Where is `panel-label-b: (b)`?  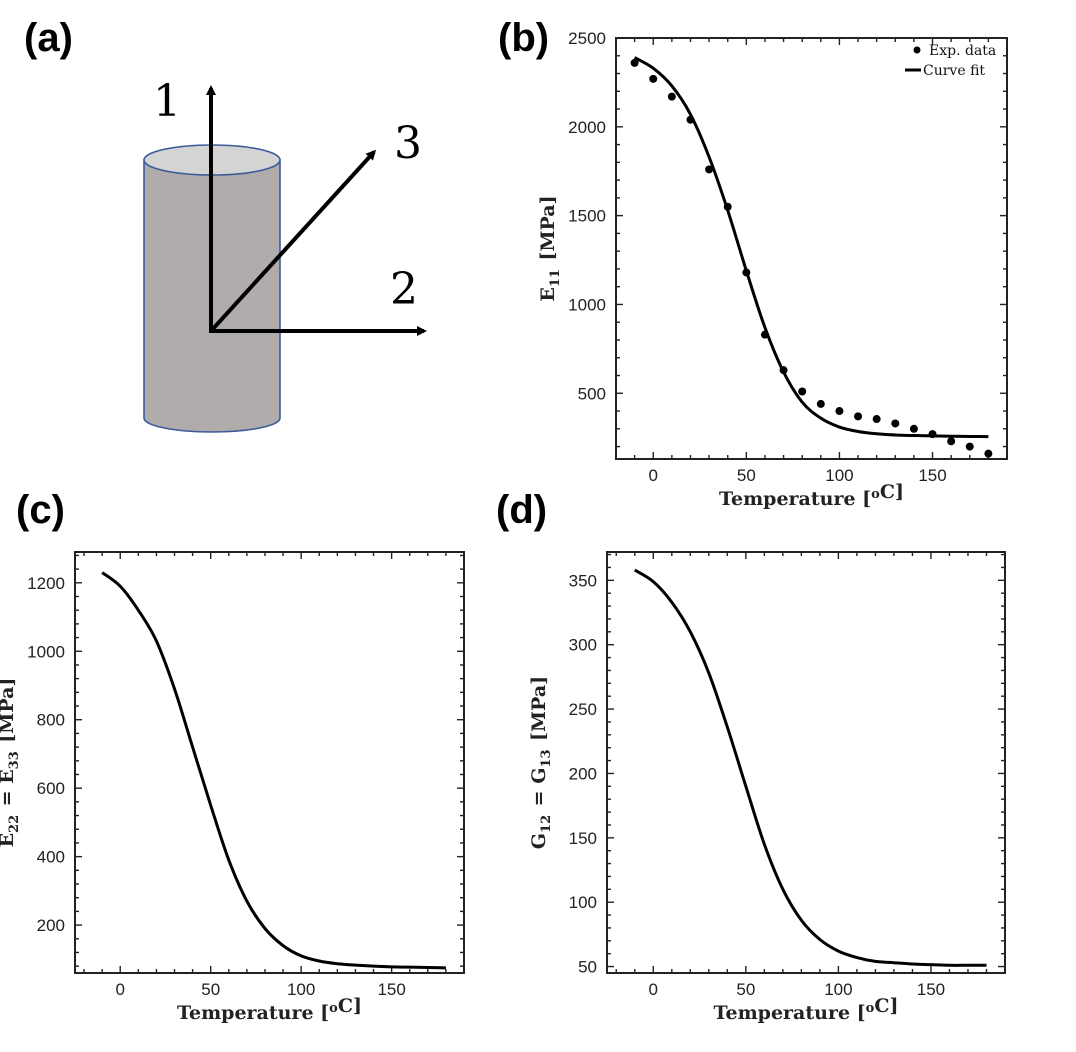
panel-label-b: (b) is located at coordinates (524, 38).